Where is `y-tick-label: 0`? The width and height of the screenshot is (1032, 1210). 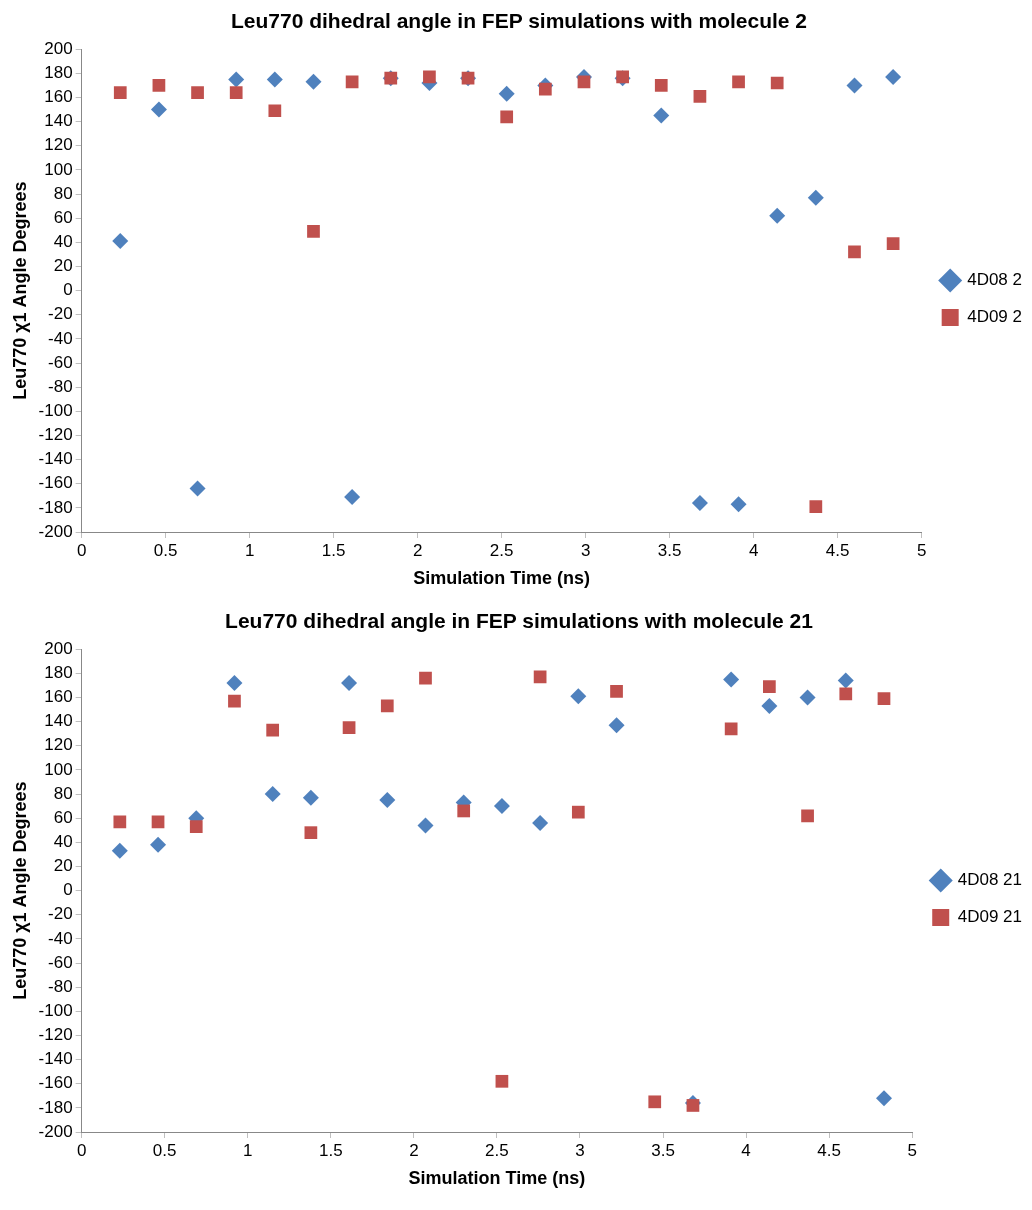
y-tick-label: 0 is located at coordinates (68, 890).